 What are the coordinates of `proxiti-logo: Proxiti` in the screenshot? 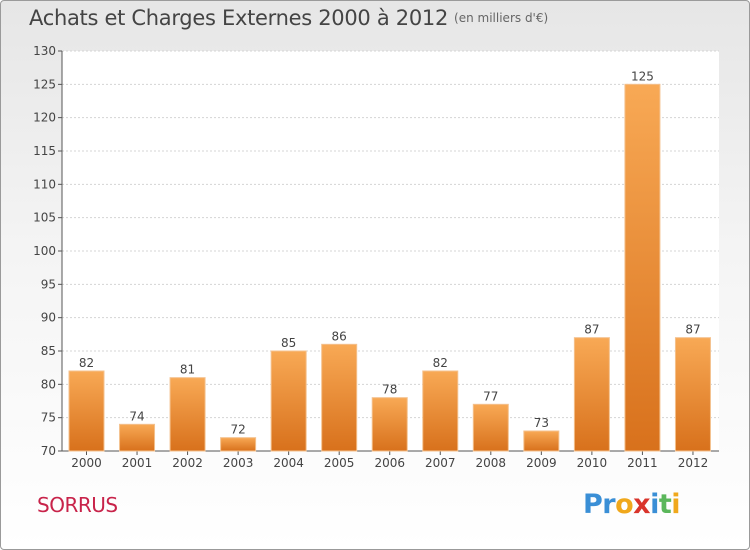 It's located at (632, 504).